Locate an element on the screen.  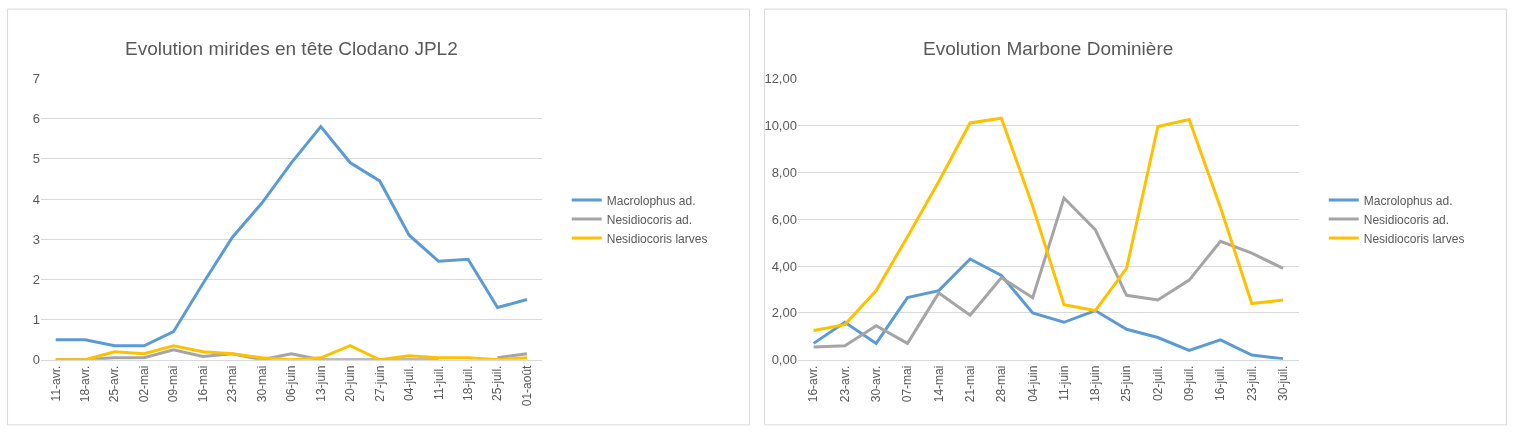
x-tick-label: 11-juil. is located at coordinates (438, 383).